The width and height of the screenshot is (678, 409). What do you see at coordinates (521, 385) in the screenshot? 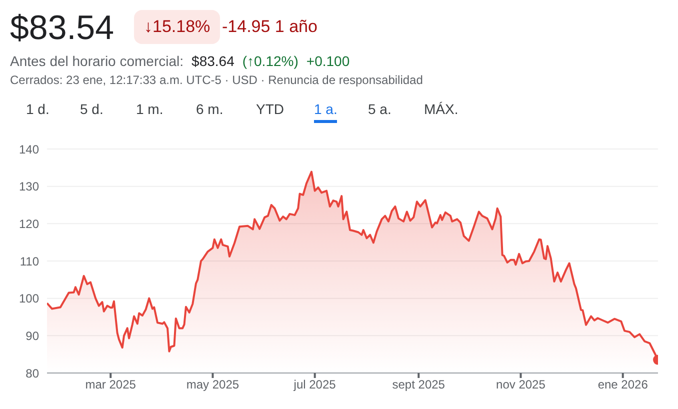
I see `x-tick-label: nov 2025` at bounding box center [521, 385].